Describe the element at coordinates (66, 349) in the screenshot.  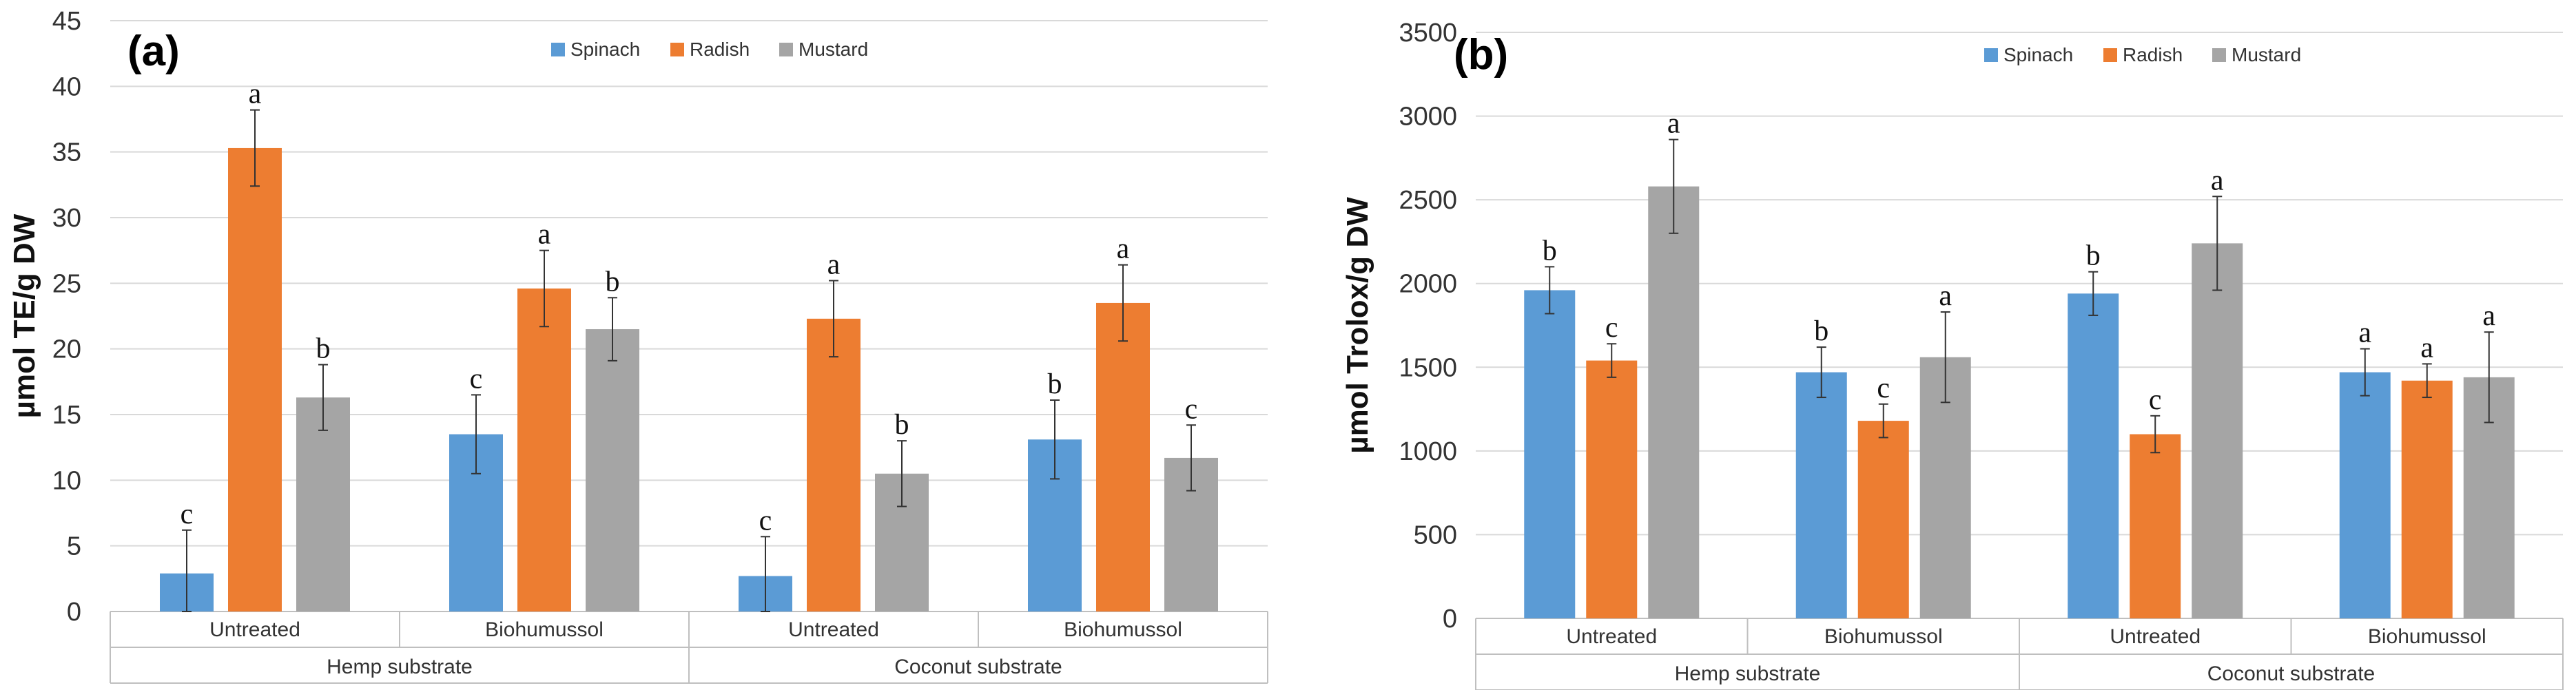
I see `y-tick-label: 20` at that location.